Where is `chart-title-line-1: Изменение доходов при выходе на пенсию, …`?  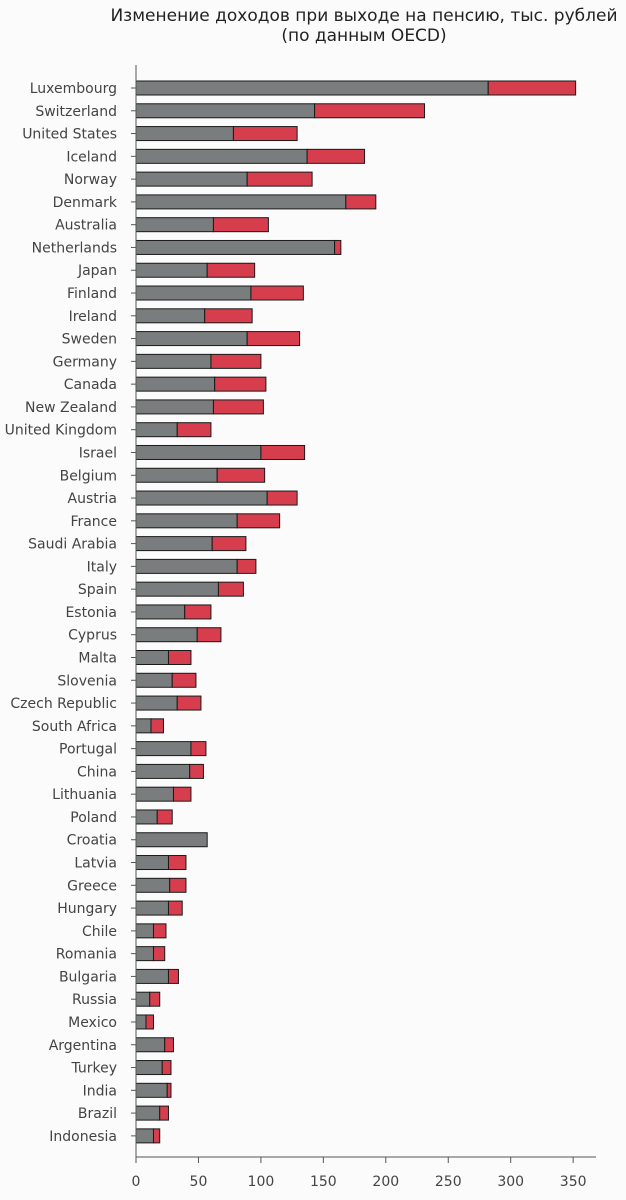
chart-title-line-1: Изменение доходов при выходе на пенсию, … is located at coordinates (364, 16).